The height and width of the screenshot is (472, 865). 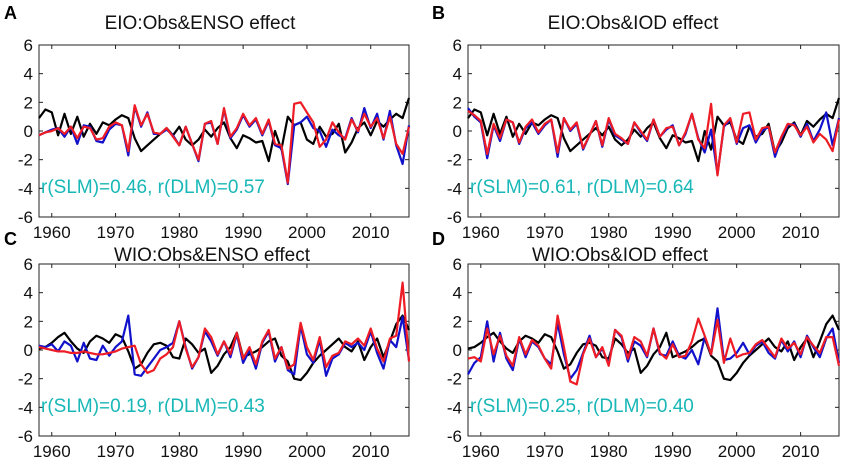 What do you see at coordinates (582, 187) in the screenshot?
I see `correlation-annotation: r(SLM)=0.61, r(DLM)=0.64` at bounding box center [582, 187].